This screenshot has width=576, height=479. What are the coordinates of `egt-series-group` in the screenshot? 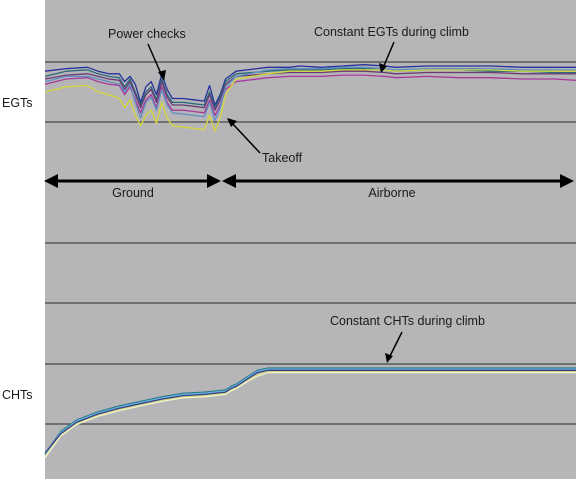 It's located at (310, 98).